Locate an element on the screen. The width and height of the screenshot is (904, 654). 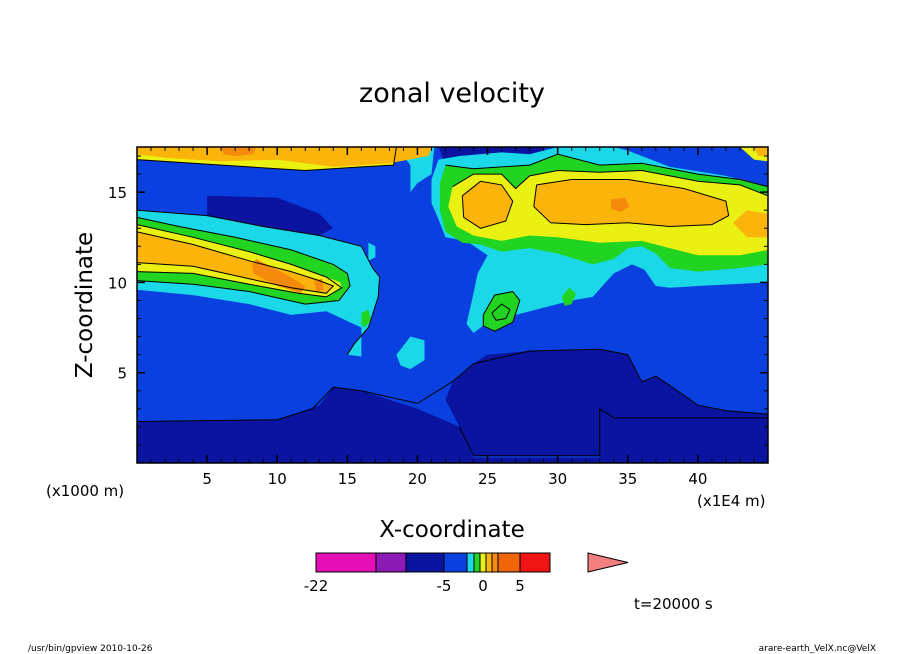
x-tick-label: 25 is located at coordinates (487, 479).